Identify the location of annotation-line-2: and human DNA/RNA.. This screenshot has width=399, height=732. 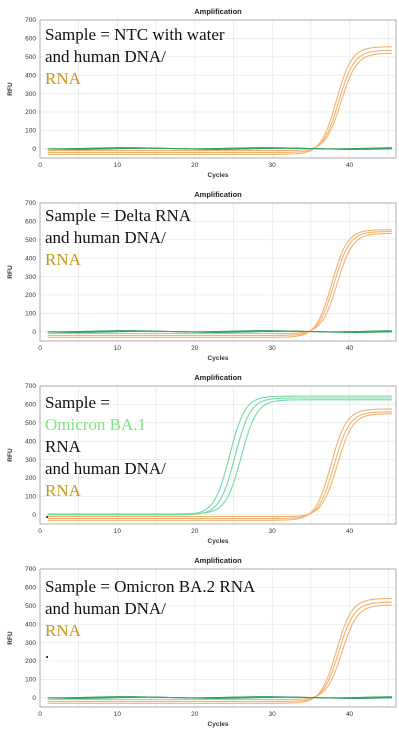
(105, 491).